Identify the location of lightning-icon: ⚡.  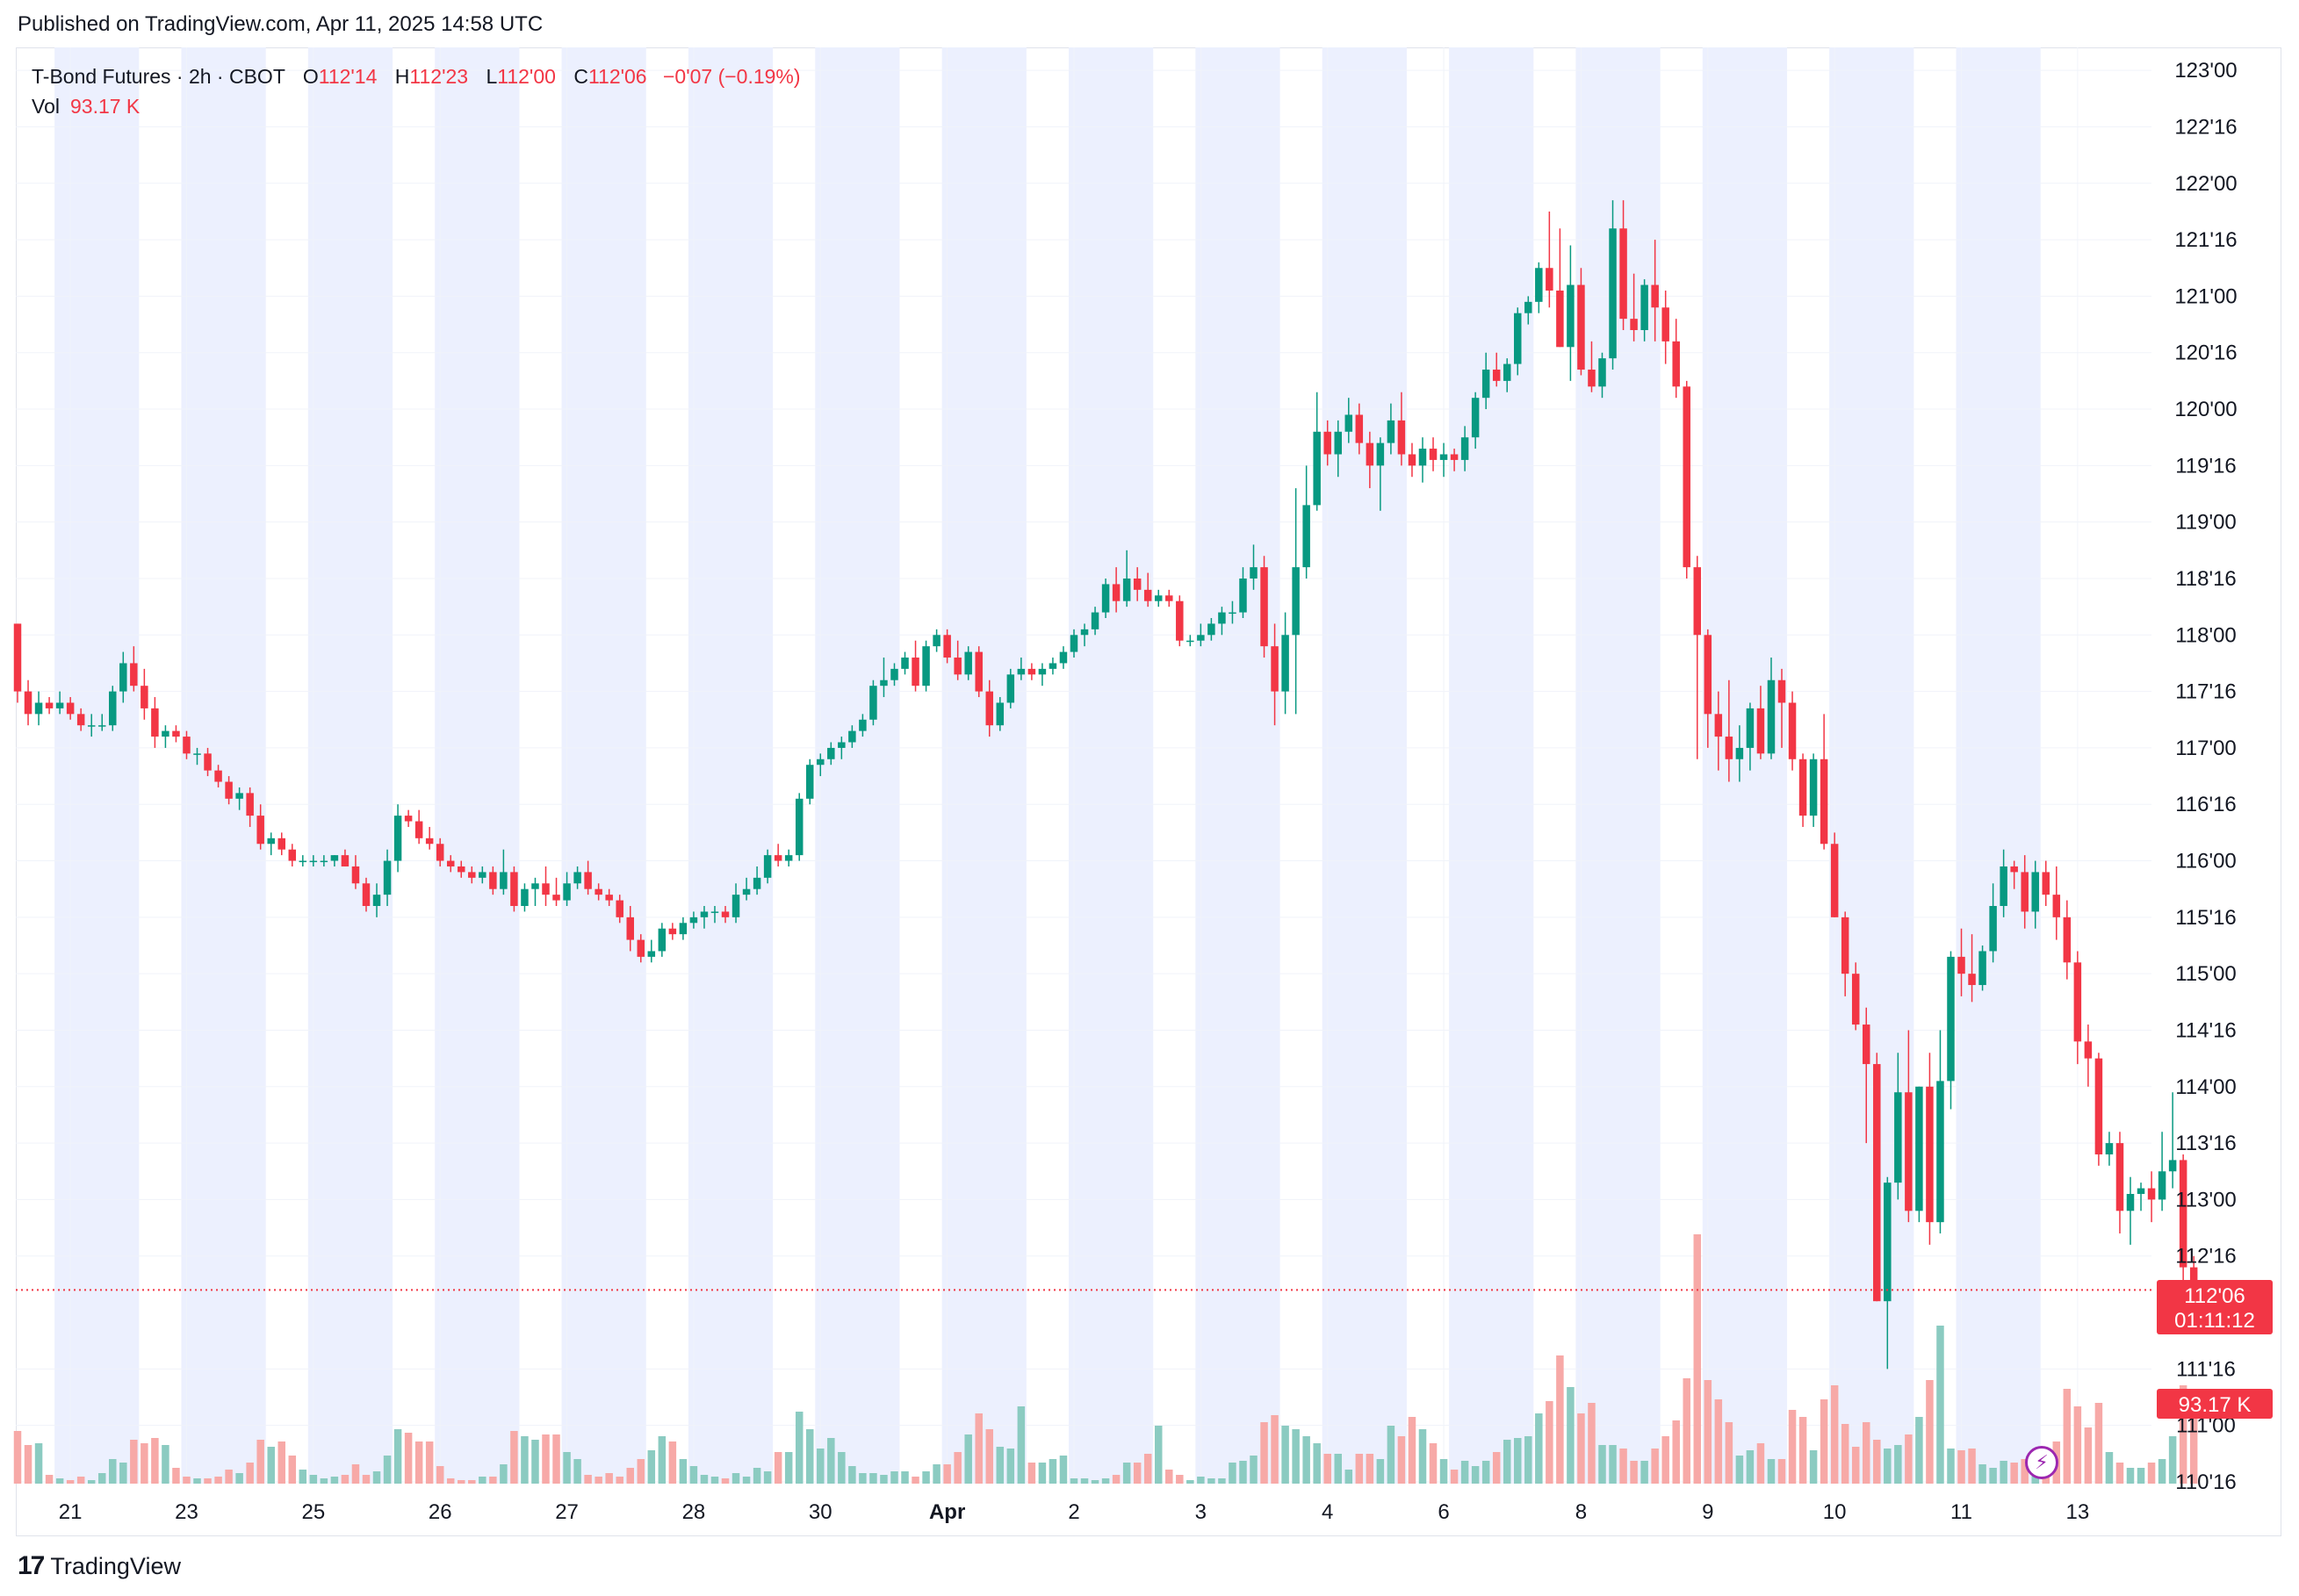
(2041, 1462).